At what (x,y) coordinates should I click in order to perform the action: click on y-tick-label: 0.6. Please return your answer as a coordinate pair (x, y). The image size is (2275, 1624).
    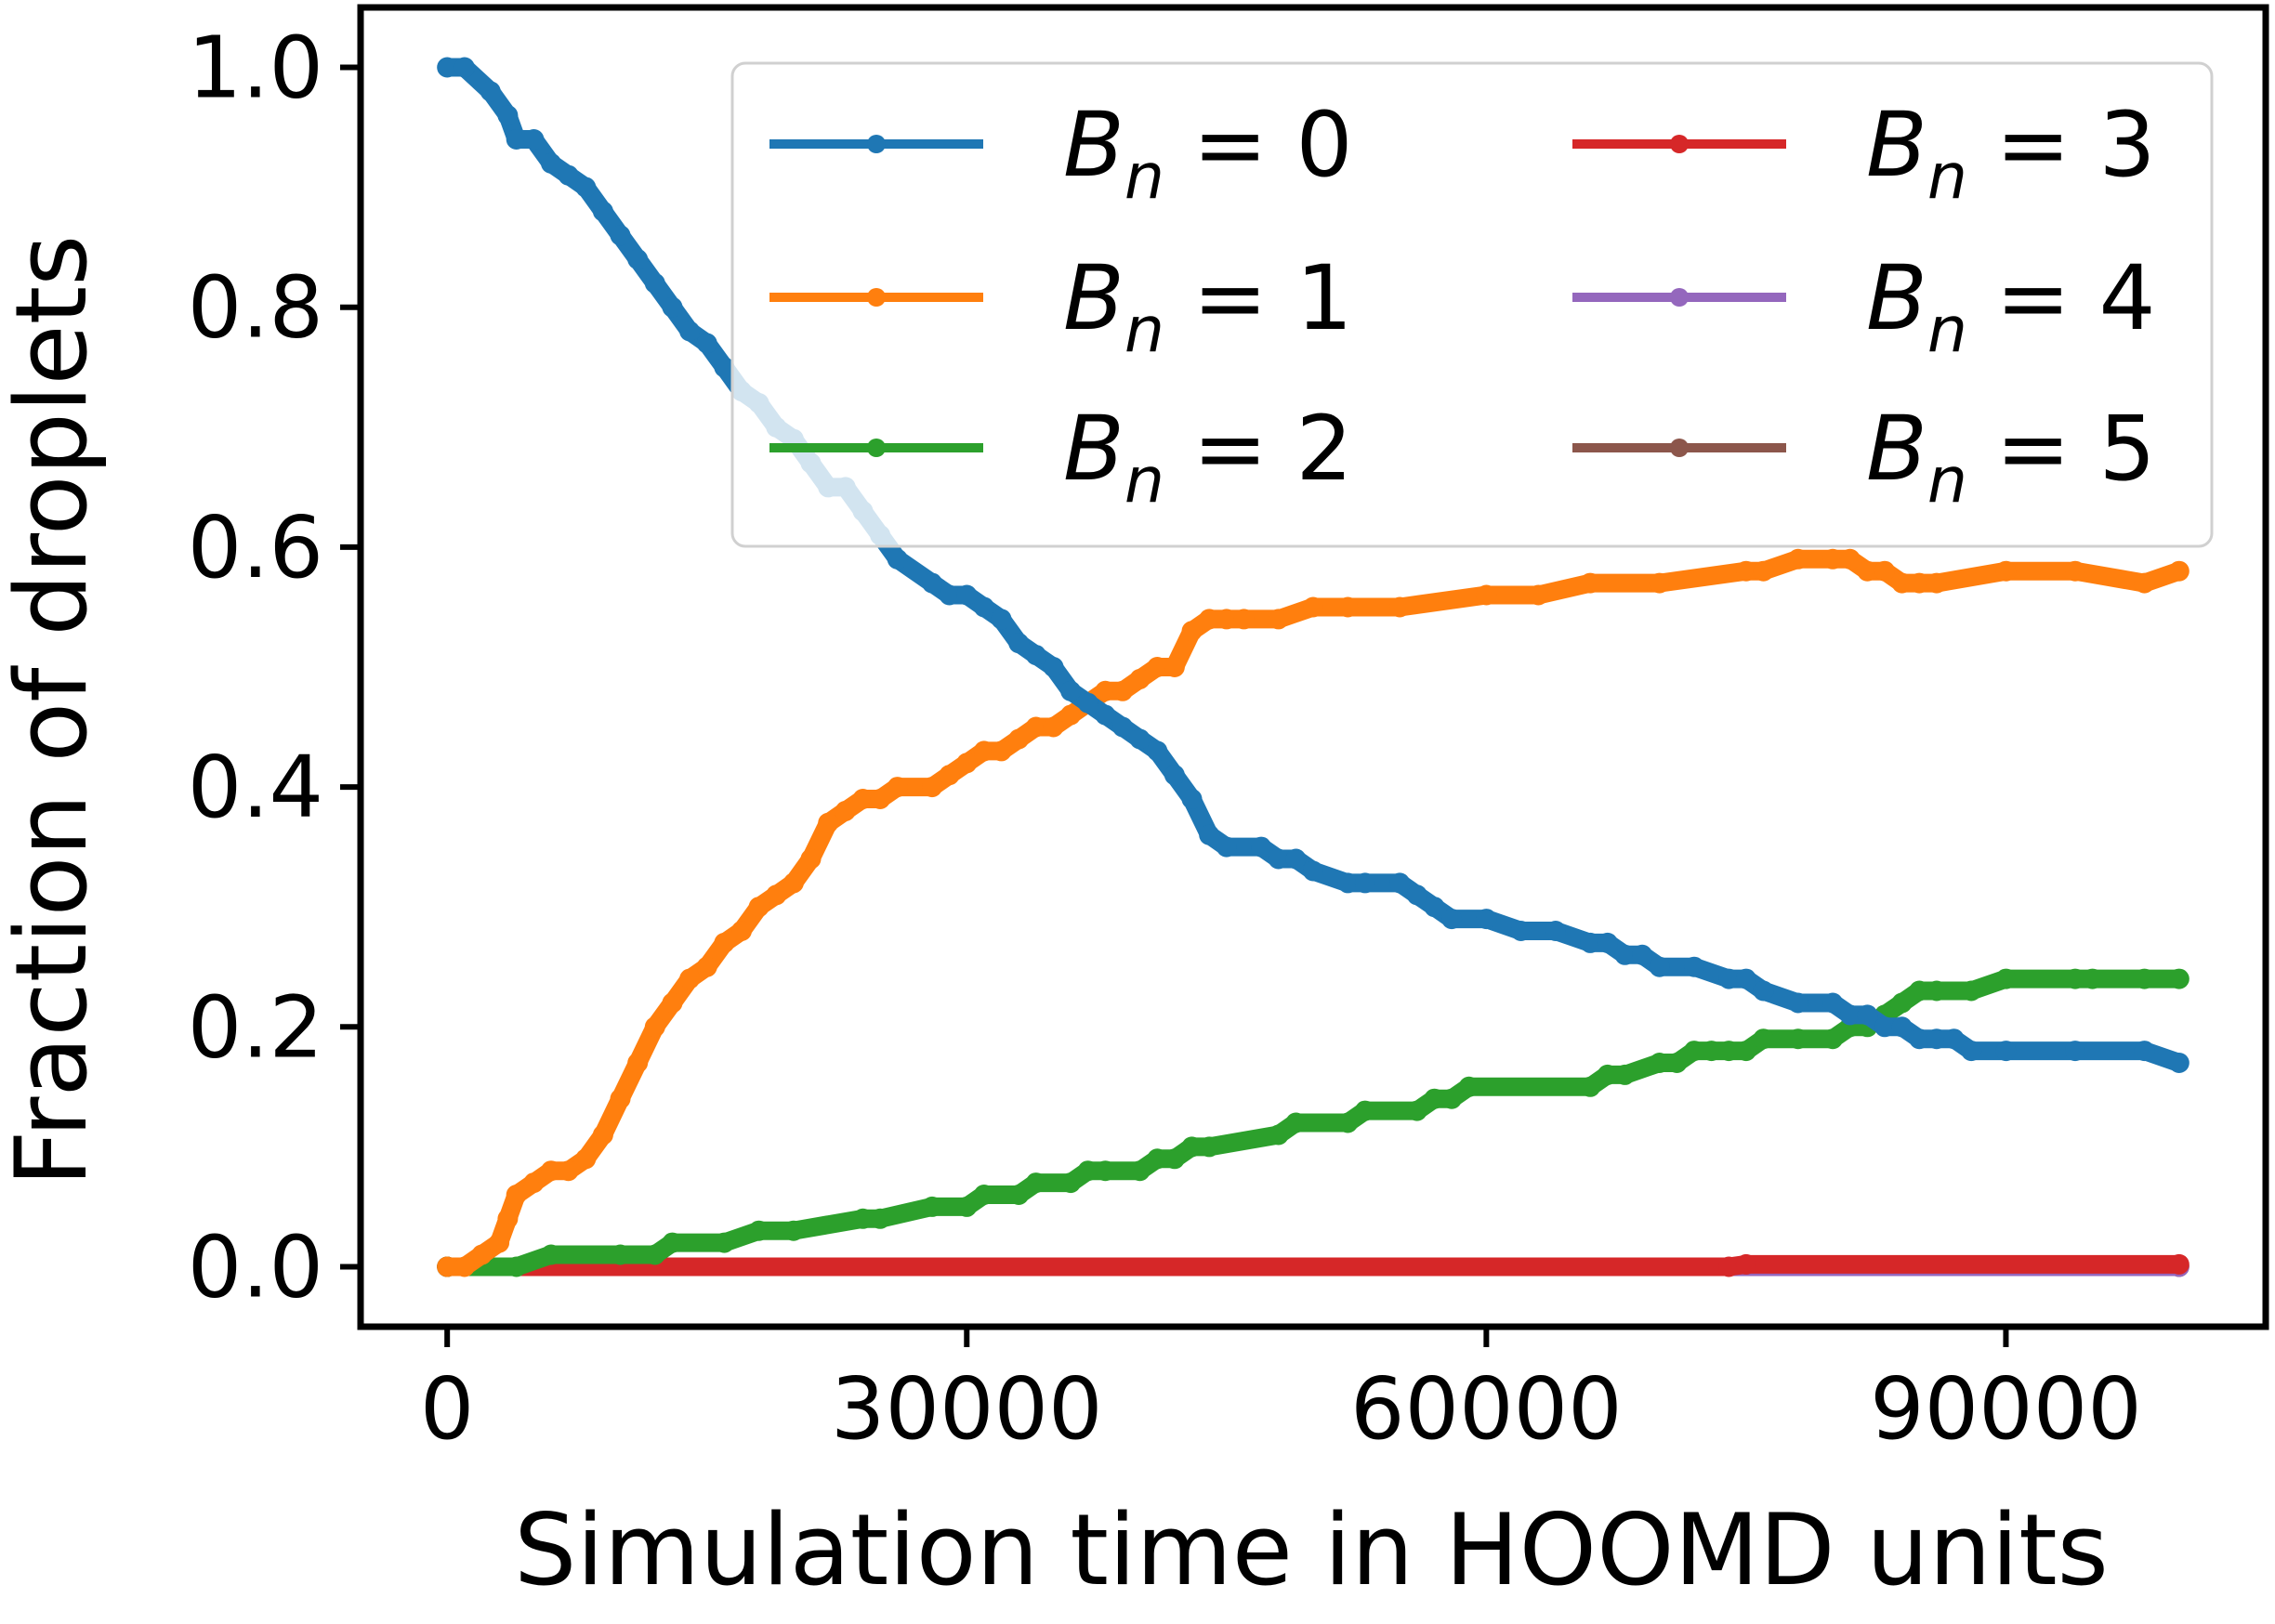
    Looking at the image, I should click on (256, 548).